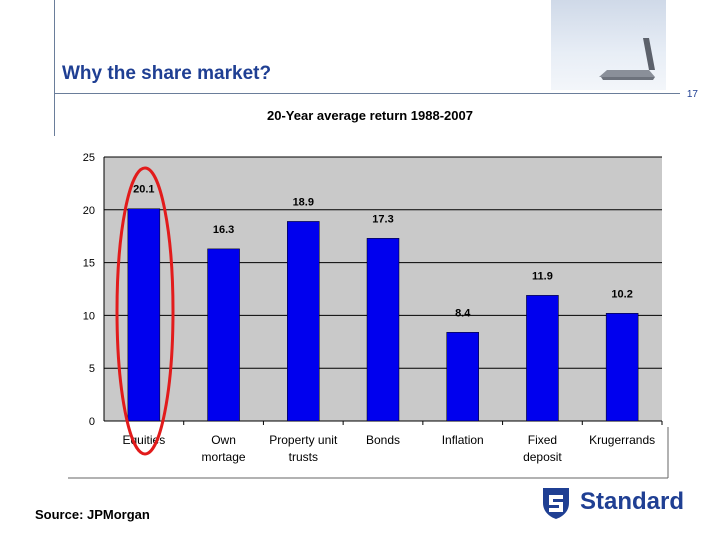  I want to click on category-label: Inflation, so click(463, 440).